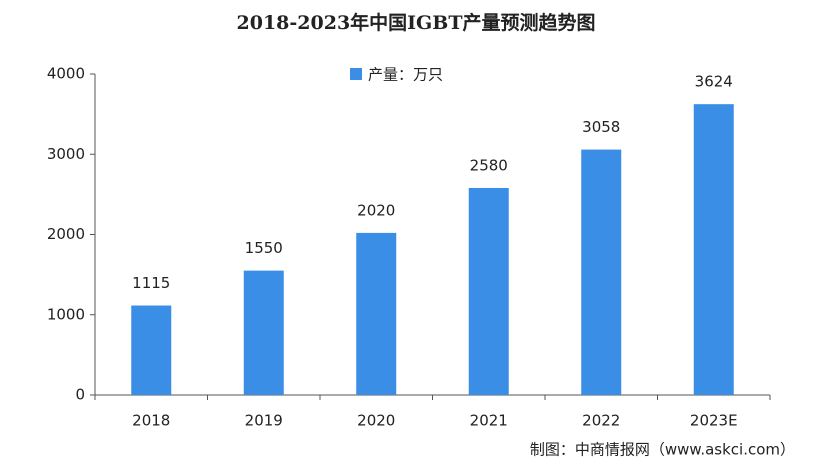  I want to click on chart-title: 2018-2023年中国IGBT产量预测趋势图, so click(416, 22).